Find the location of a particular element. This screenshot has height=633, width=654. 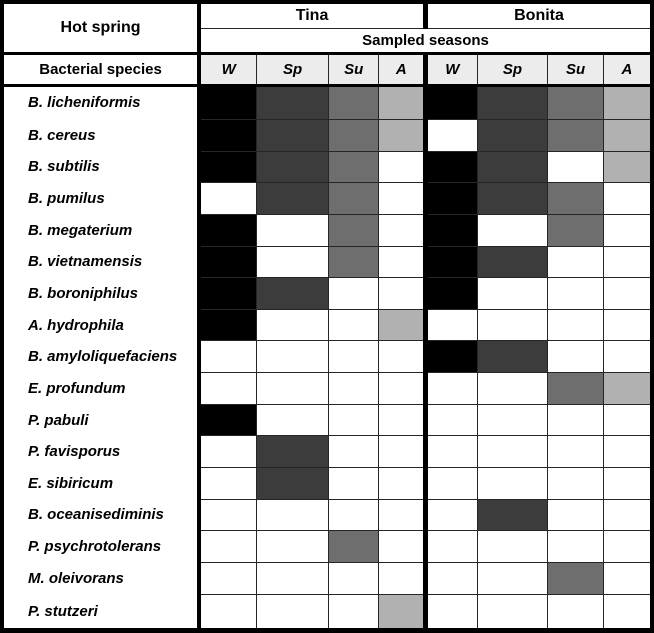

season-header-bonita-a: A is located at coordinates (627, 69).